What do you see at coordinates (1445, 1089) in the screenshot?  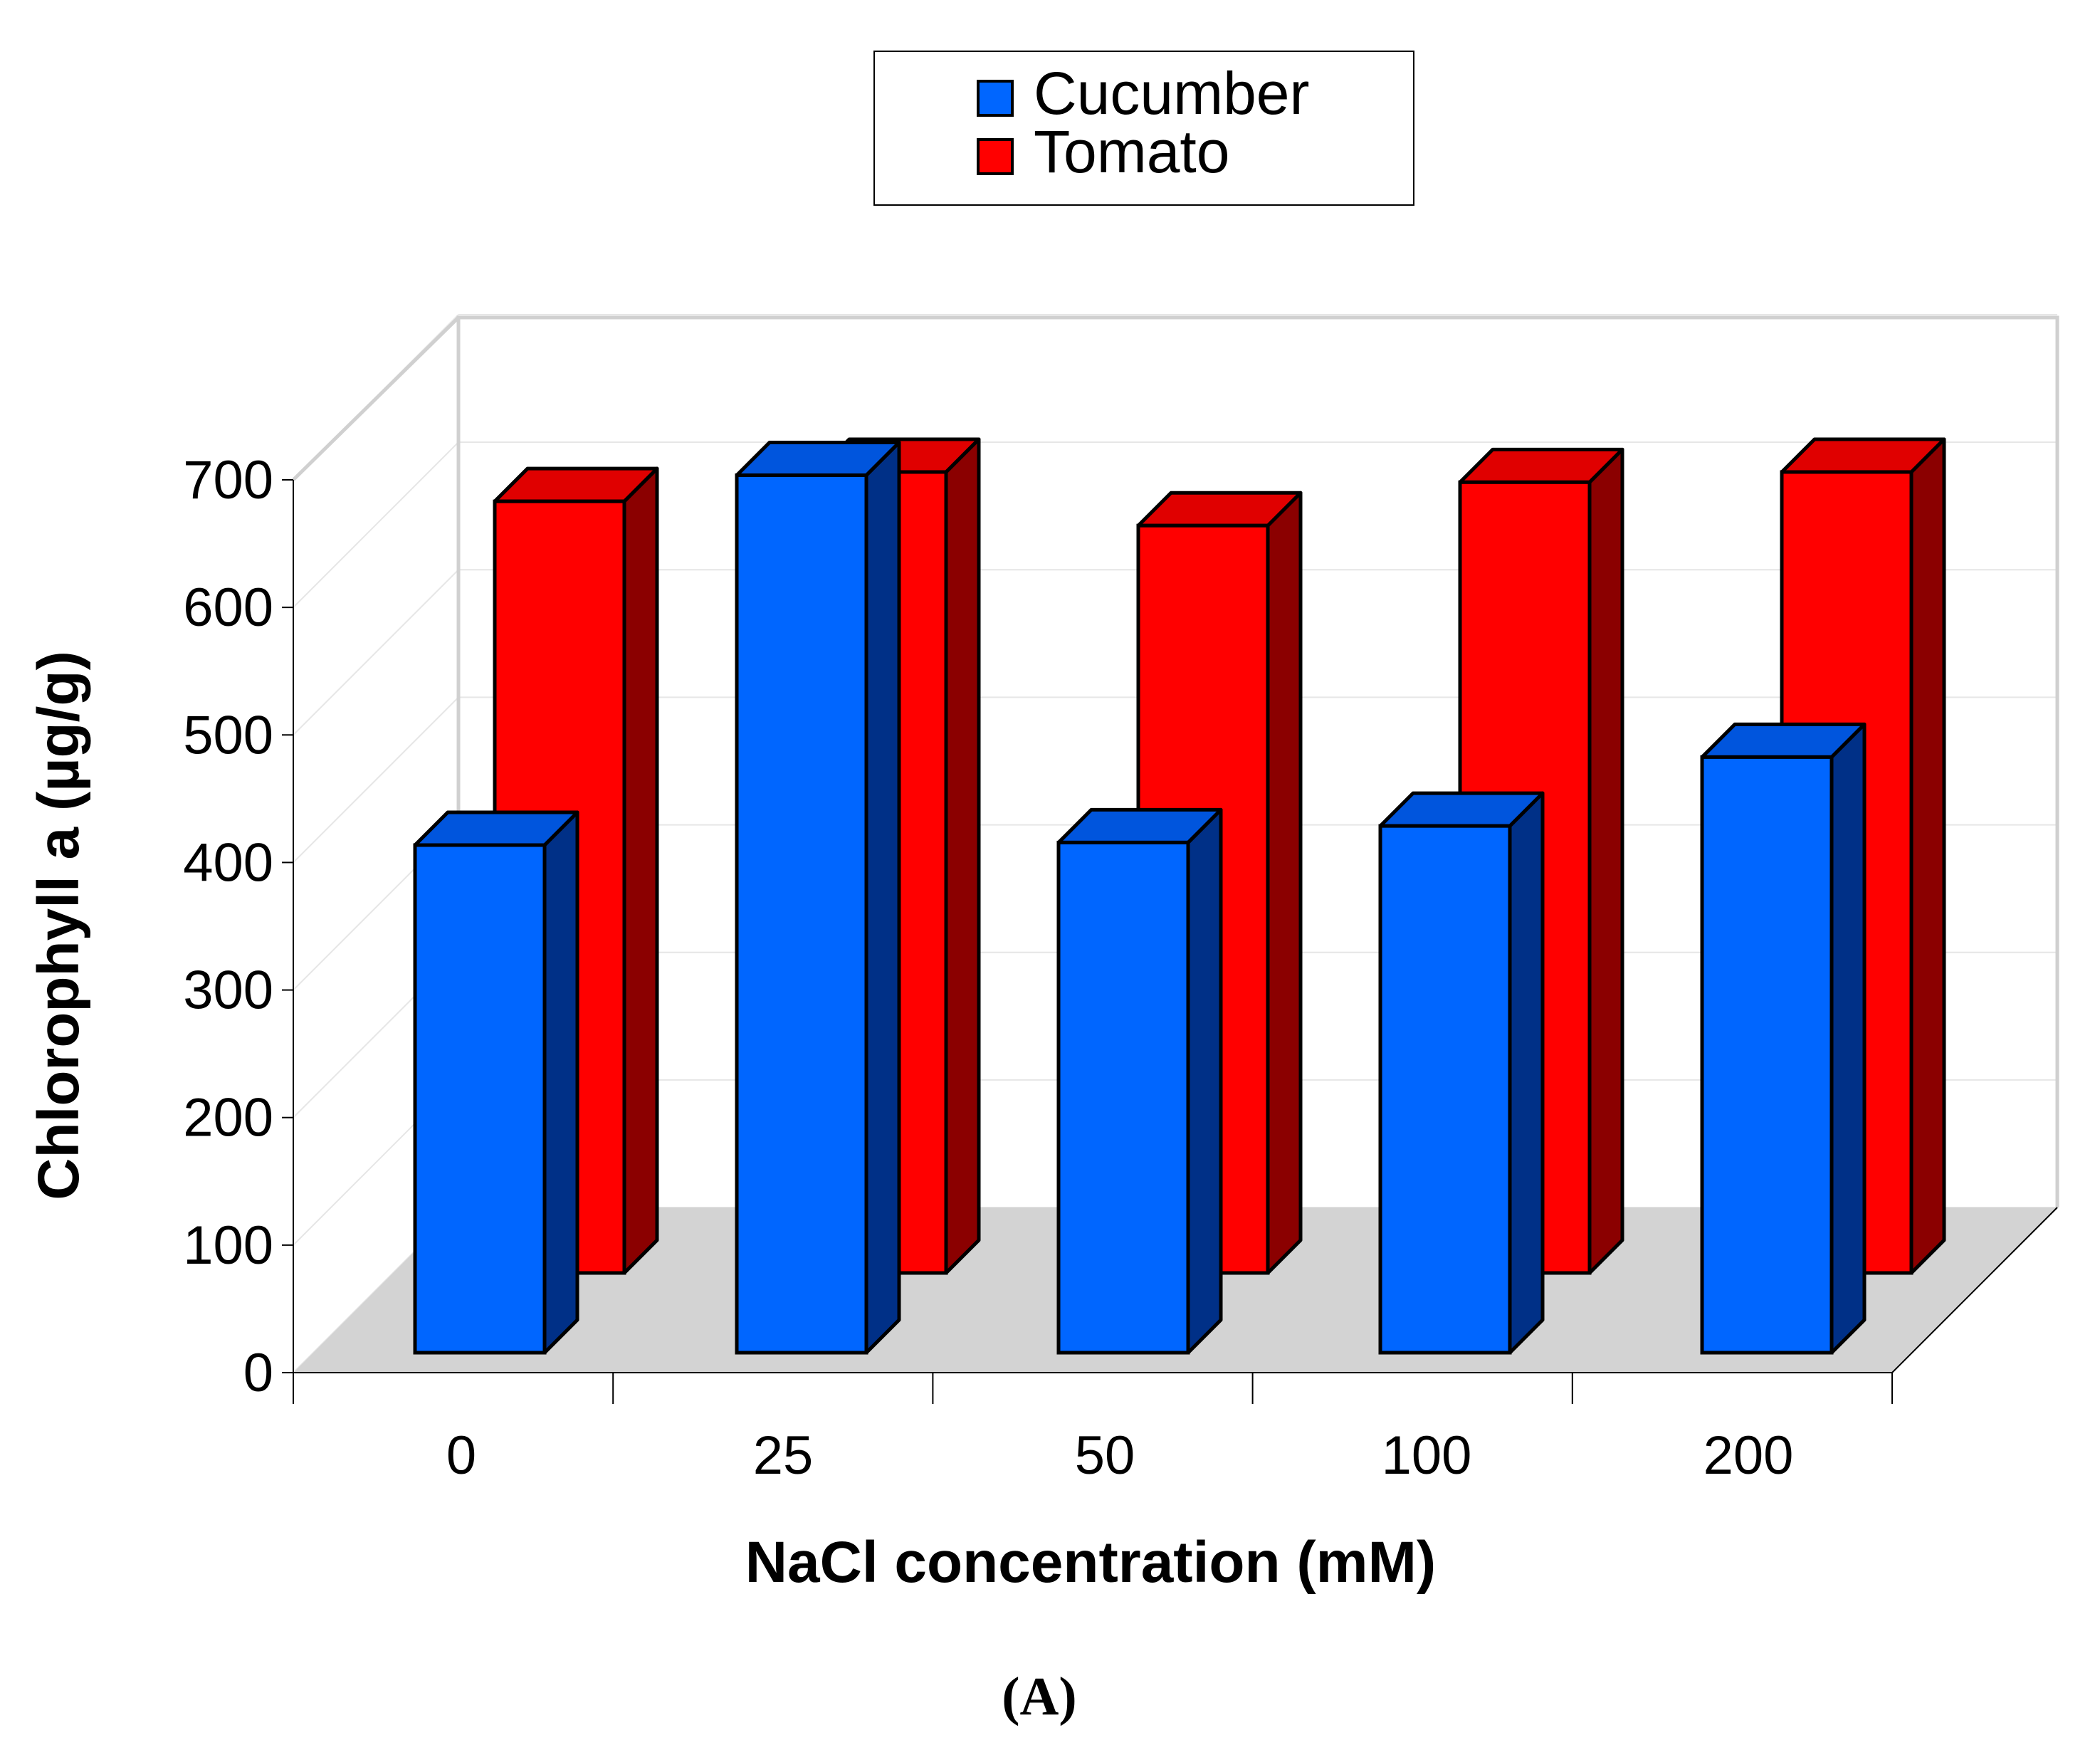 I see `bar-cucumber-100-front` at bounding box center [1445, 1089].